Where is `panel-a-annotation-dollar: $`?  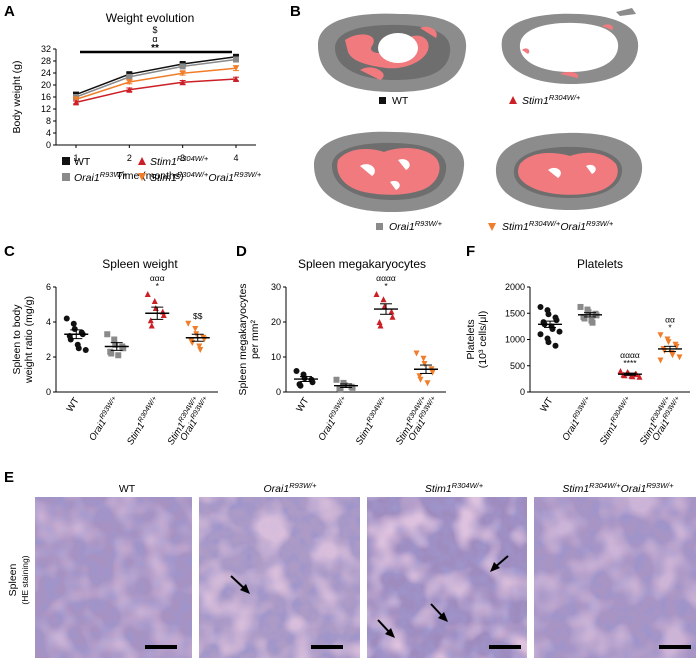 panel-a-annotation-dollar: $ is located at coordinates (154, 30).